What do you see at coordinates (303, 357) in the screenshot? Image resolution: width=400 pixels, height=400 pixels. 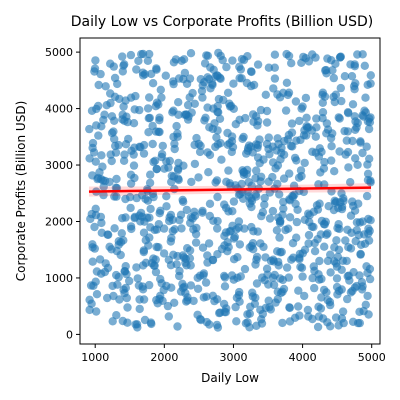 I see `x-tick-label: 4000` at bounding box center [303, 357].